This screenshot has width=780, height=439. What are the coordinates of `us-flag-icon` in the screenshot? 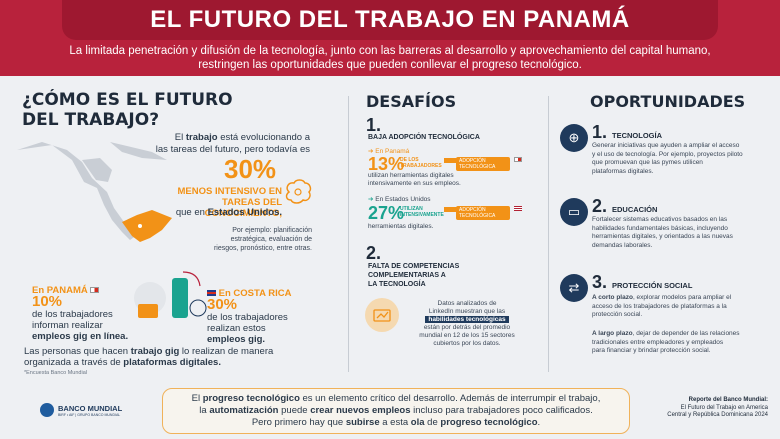 It's located at (518, 208).